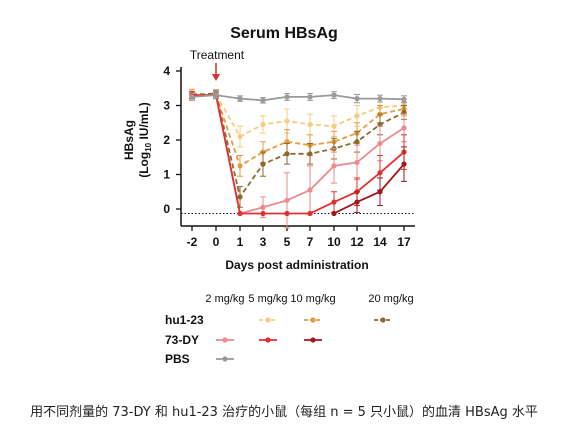 The width and height of the screenshot is (568, 433). I want to click on y-tick-label: 2, so click(166, 140).